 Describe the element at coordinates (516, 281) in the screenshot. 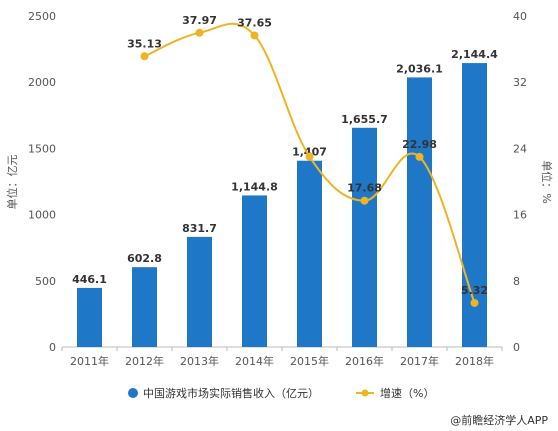

I see `right-tick-label: 8` at that location.